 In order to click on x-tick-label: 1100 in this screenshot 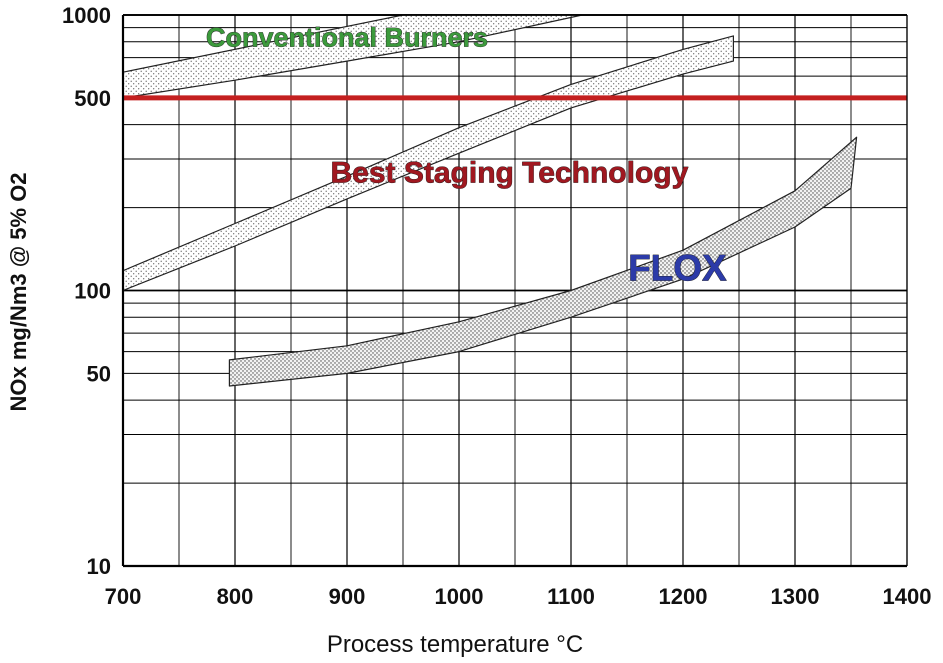, I will do `click(571, 596)`.